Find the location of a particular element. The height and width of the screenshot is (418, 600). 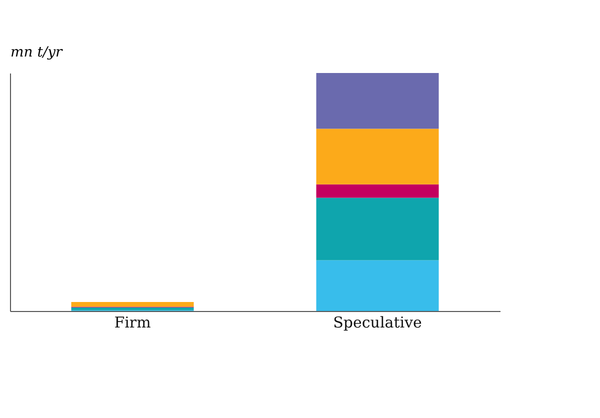

x-tick-label: Speculative is located at coordinates (377, 323).